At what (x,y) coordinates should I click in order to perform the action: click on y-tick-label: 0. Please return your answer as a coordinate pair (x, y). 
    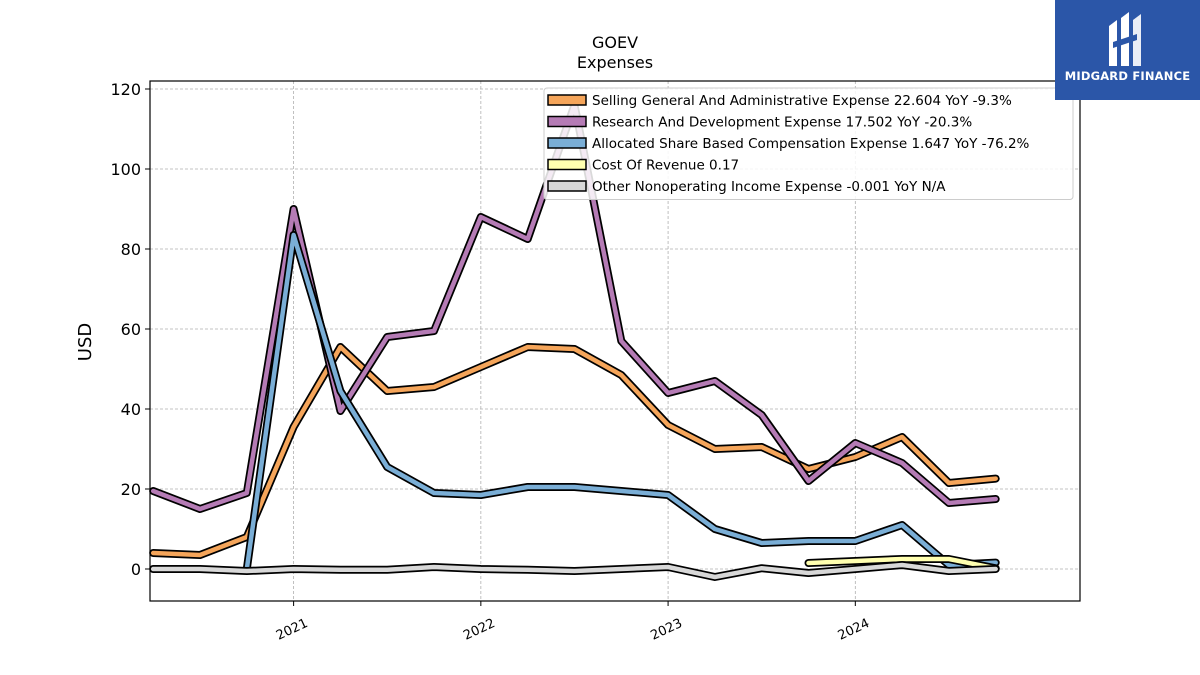
    Looking at the image, I should click on (136, 569).